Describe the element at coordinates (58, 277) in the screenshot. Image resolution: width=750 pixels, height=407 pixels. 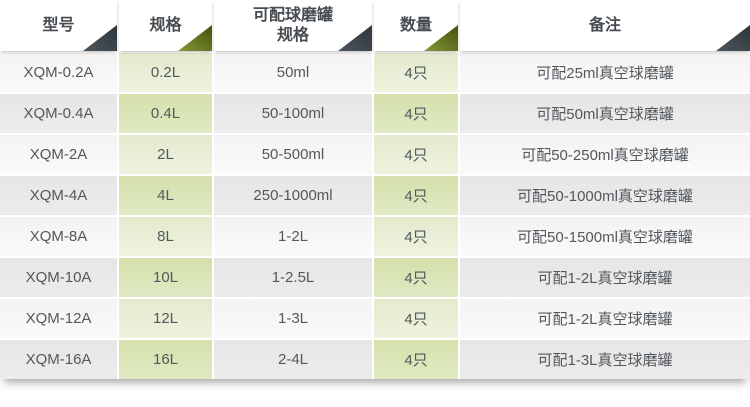
I see `cell-model: XQM-10A` at that location.